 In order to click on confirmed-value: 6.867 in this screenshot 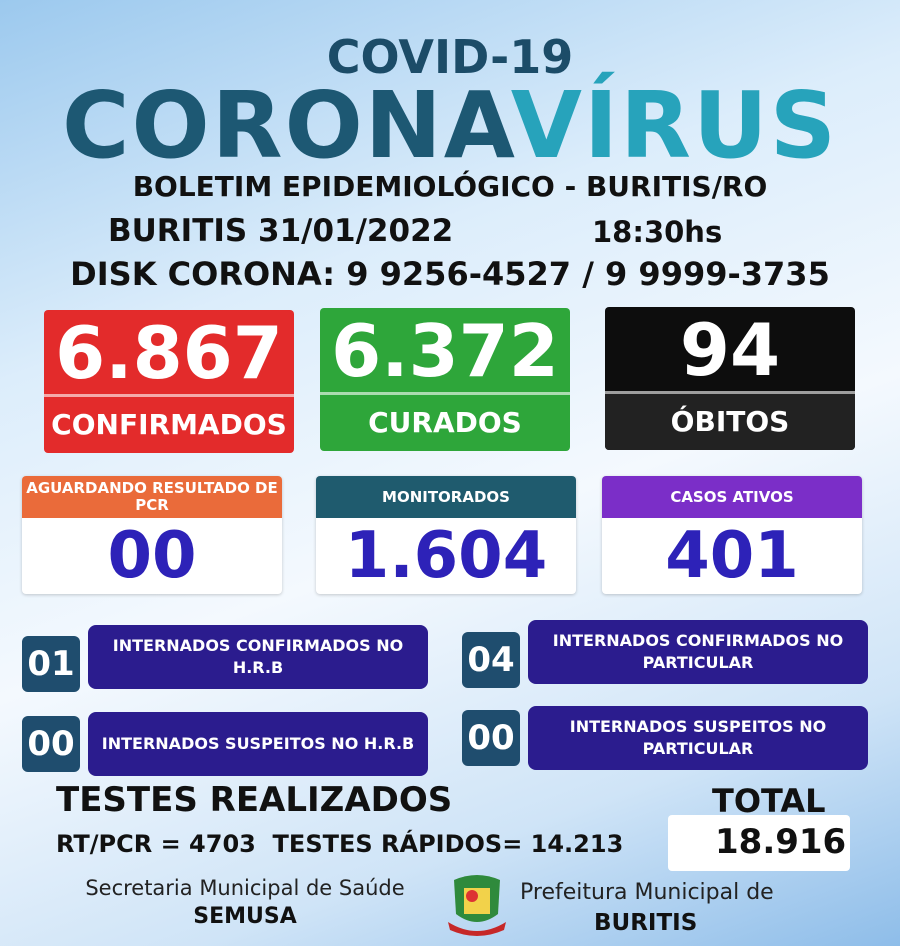, I will do `click(169, 353)`.